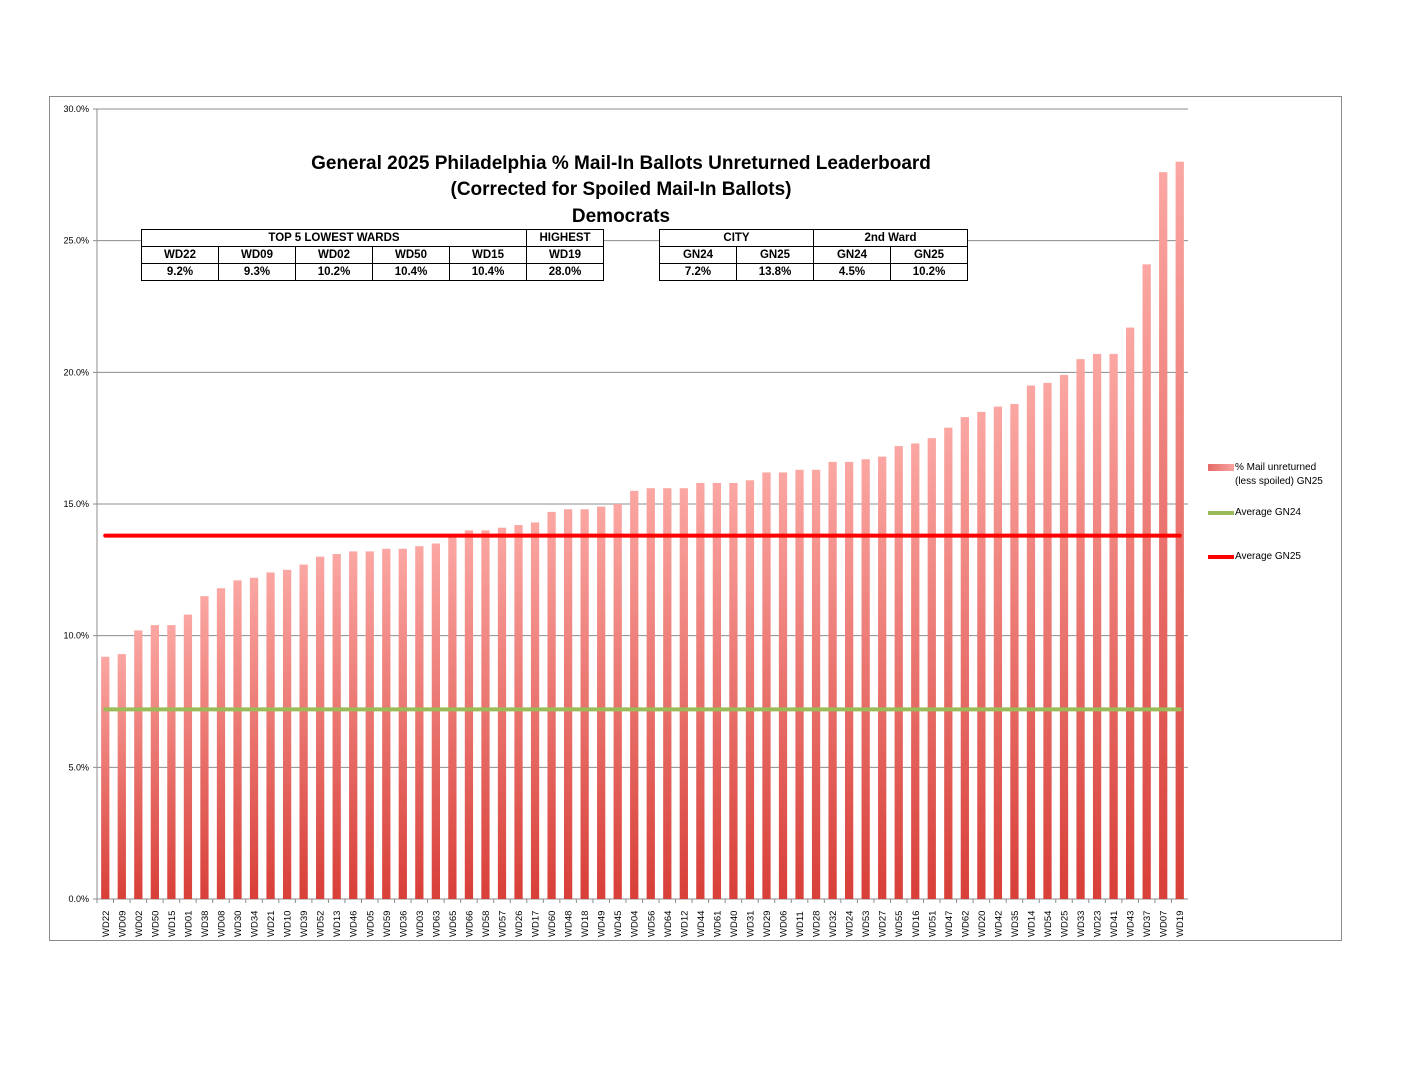  What do you see at coordinates (931, 668) in the screenshot?
I see `bar-WD51` at bounding box center [931, 668].